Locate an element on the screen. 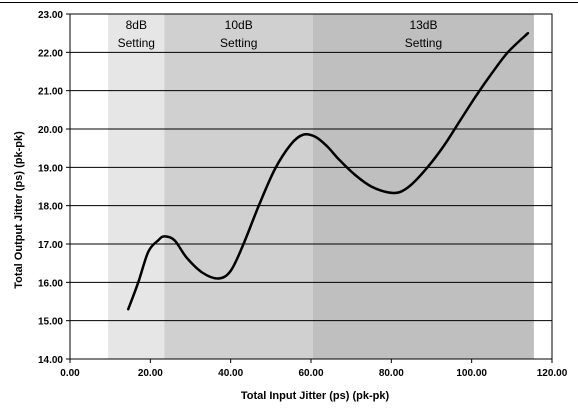  x-axis-title: Total Input Jitter (ps) (pk-pk) is located at coordinates (315, 396).